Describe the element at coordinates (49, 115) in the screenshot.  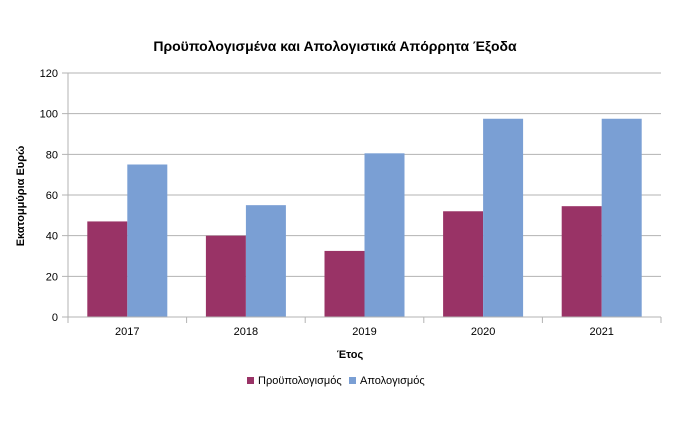
I see `y-tick-label: 100` at that location.